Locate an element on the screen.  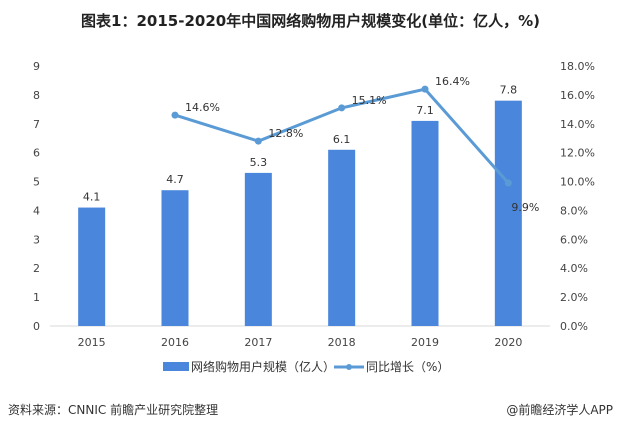
source-note: 资料来源：CNNIC 前瞻产业研究院整理 is located at coordinates (113, 410).